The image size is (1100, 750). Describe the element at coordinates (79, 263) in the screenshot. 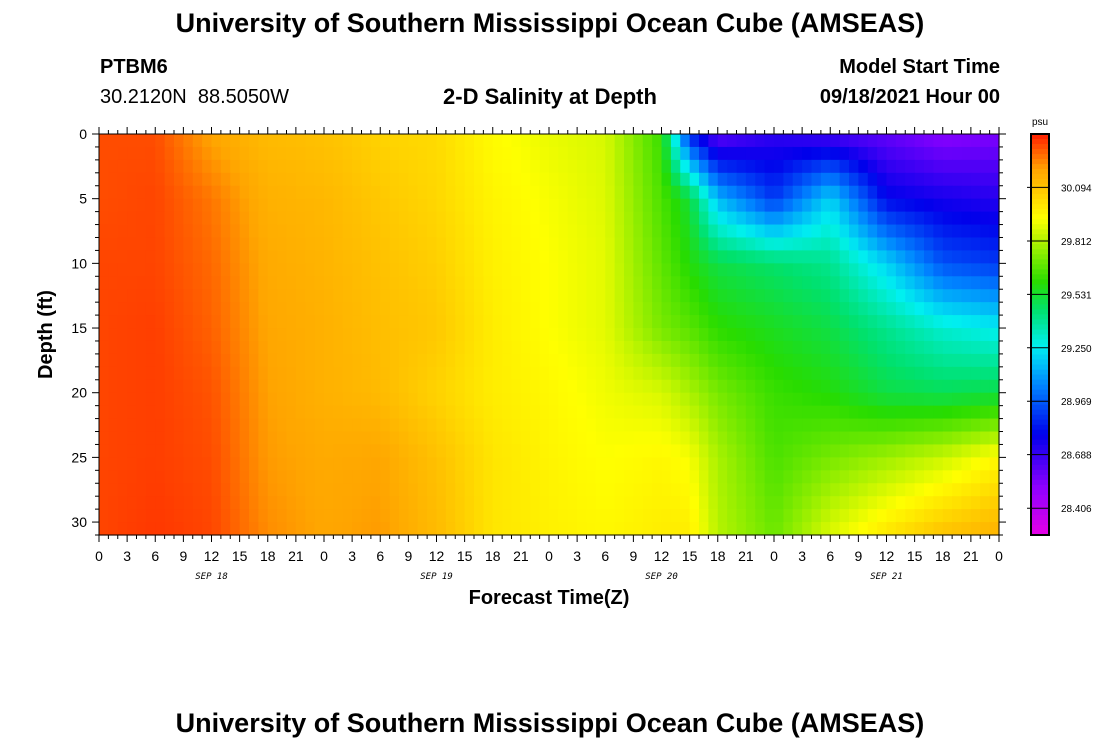

I see `y-tick-label: 10` at that location.